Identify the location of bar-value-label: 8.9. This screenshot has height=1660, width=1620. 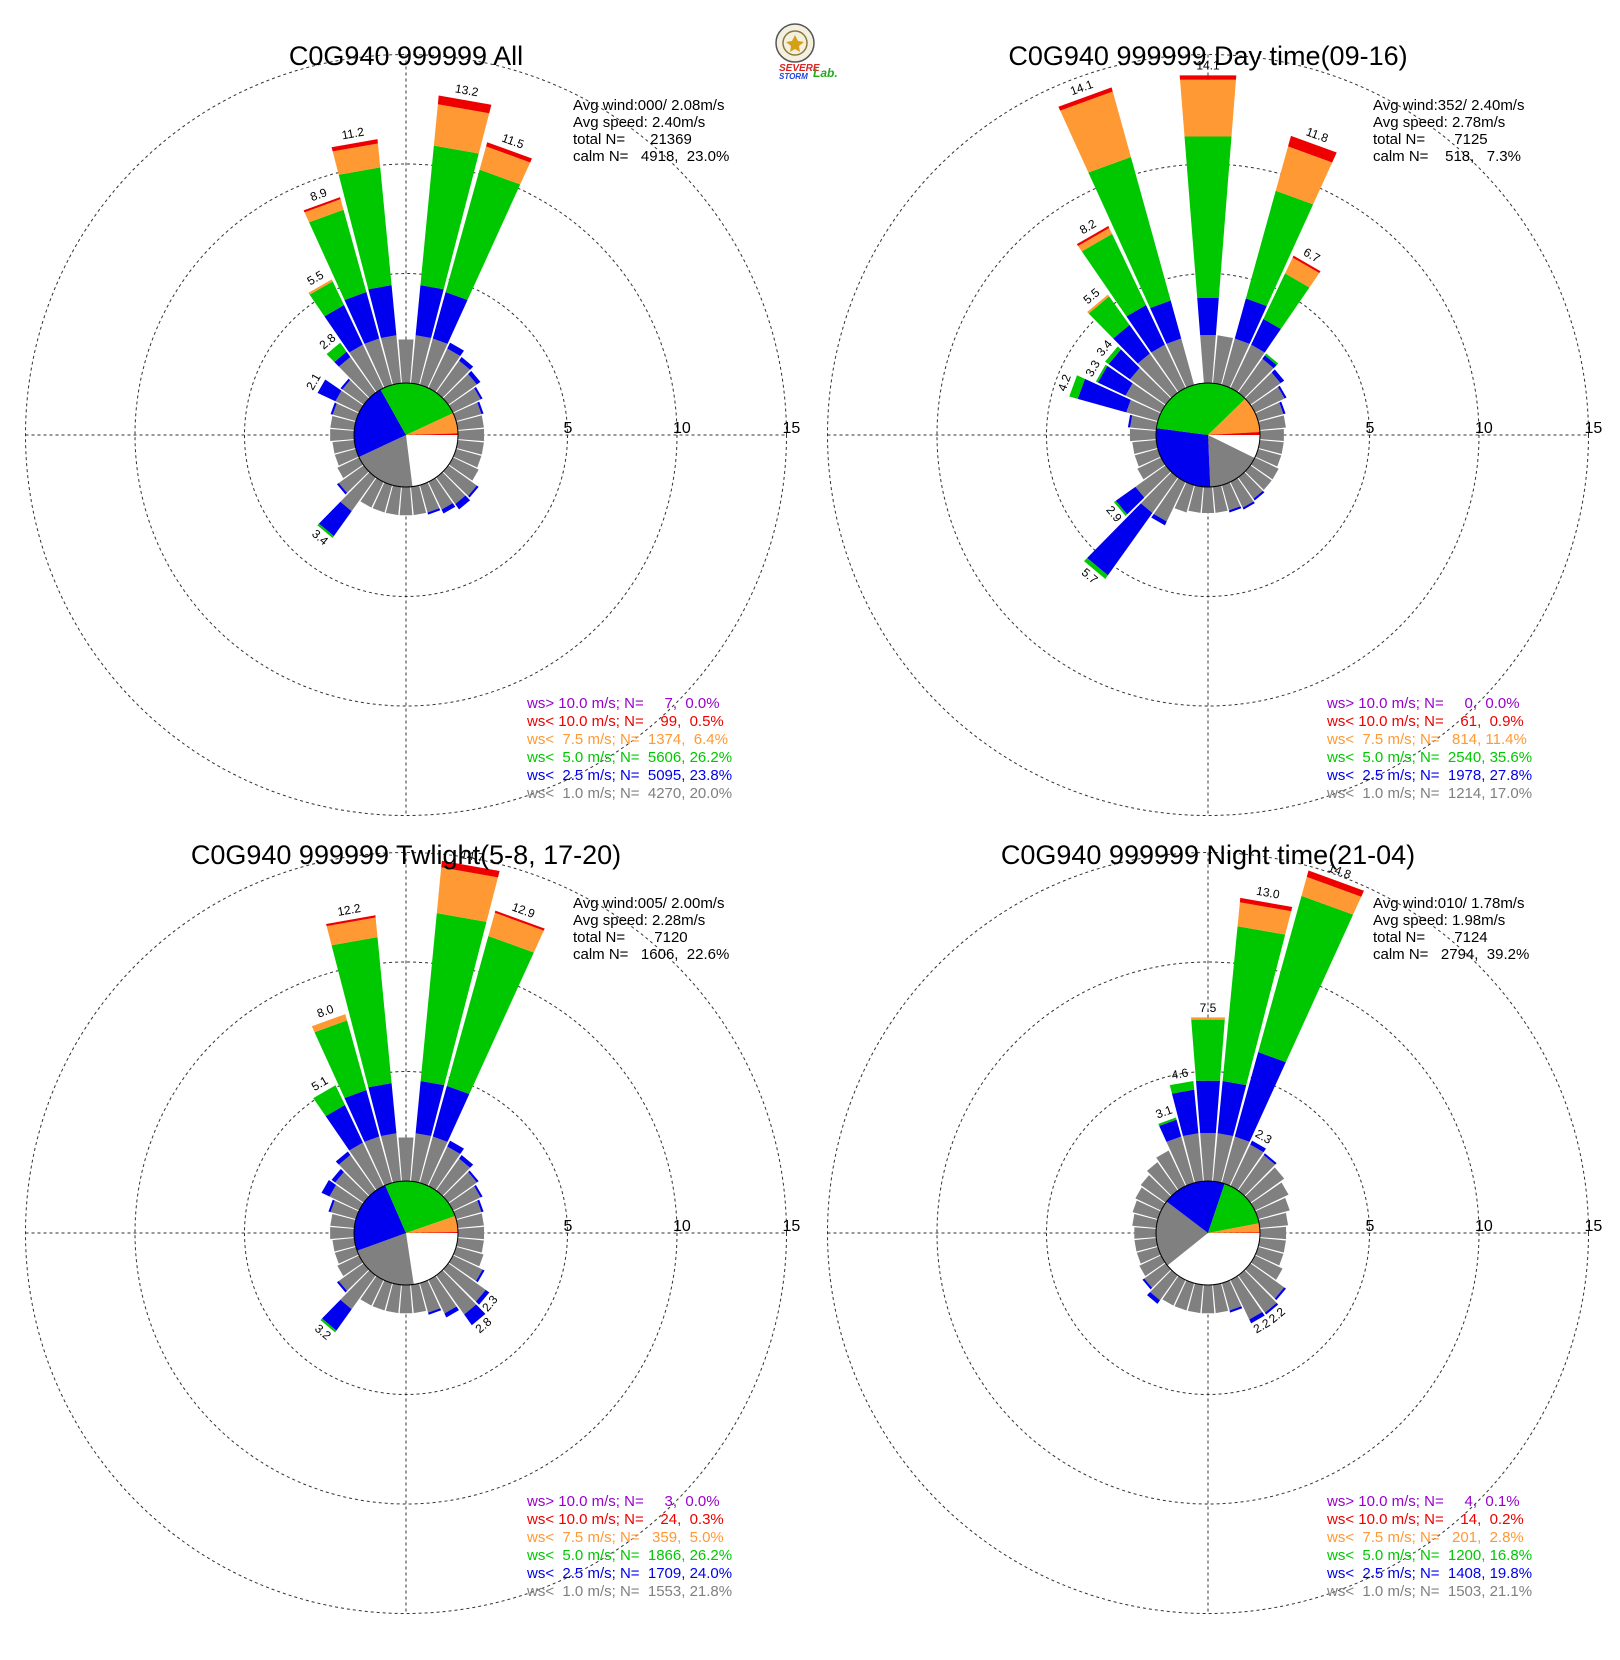
(318, 194).